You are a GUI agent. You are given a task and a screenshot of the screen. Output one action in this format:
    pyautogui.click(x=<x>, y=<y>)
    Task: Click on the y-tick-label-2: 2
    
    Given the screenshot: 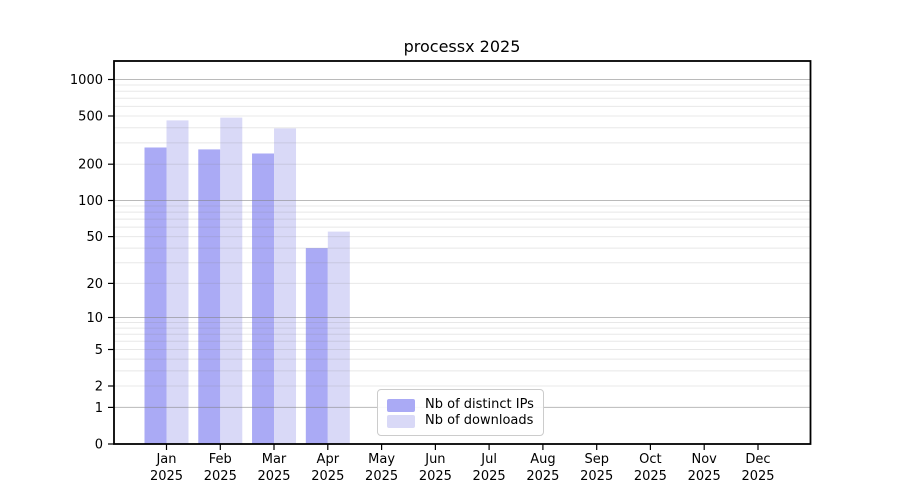 What is the action you would take?
    pyautogui.click(x=99, y=387)
    